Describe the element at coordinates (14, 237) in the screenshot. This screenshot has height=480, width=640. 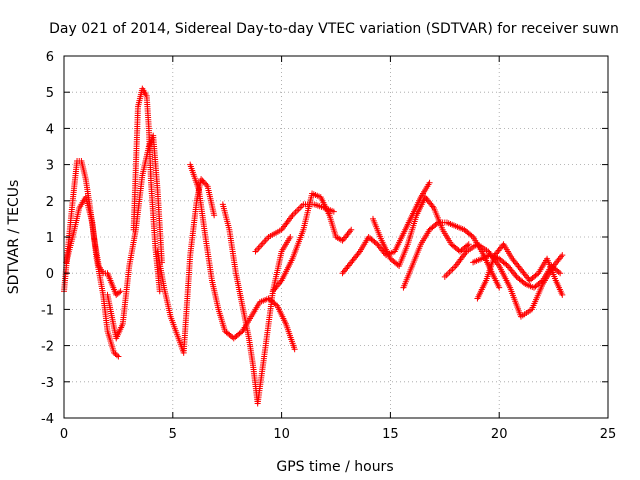
I see `y-axis-label: SDTVAR / TECUs` at that location.